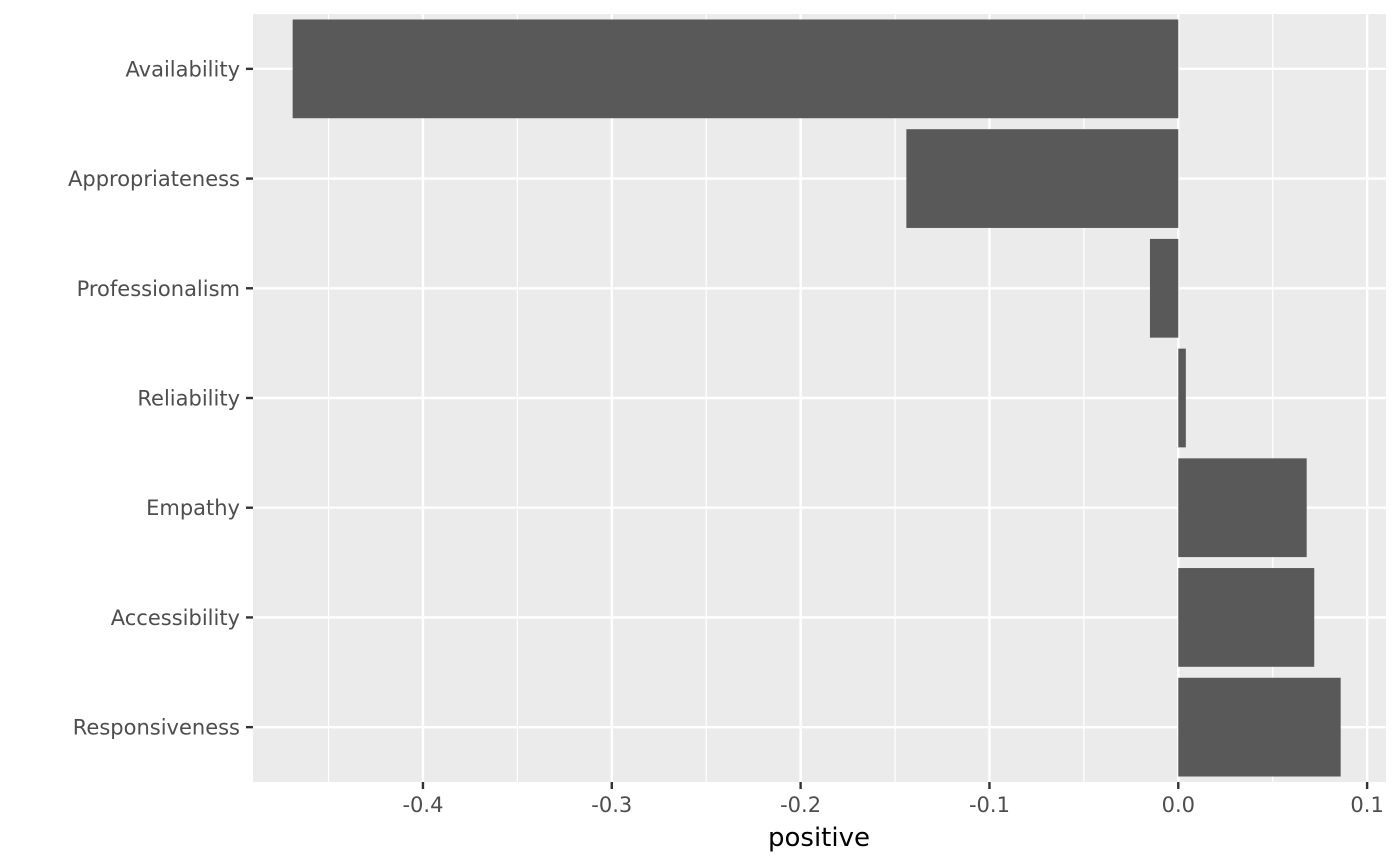  I want to click on y-tick-label: Reliability, so click(188, 399).